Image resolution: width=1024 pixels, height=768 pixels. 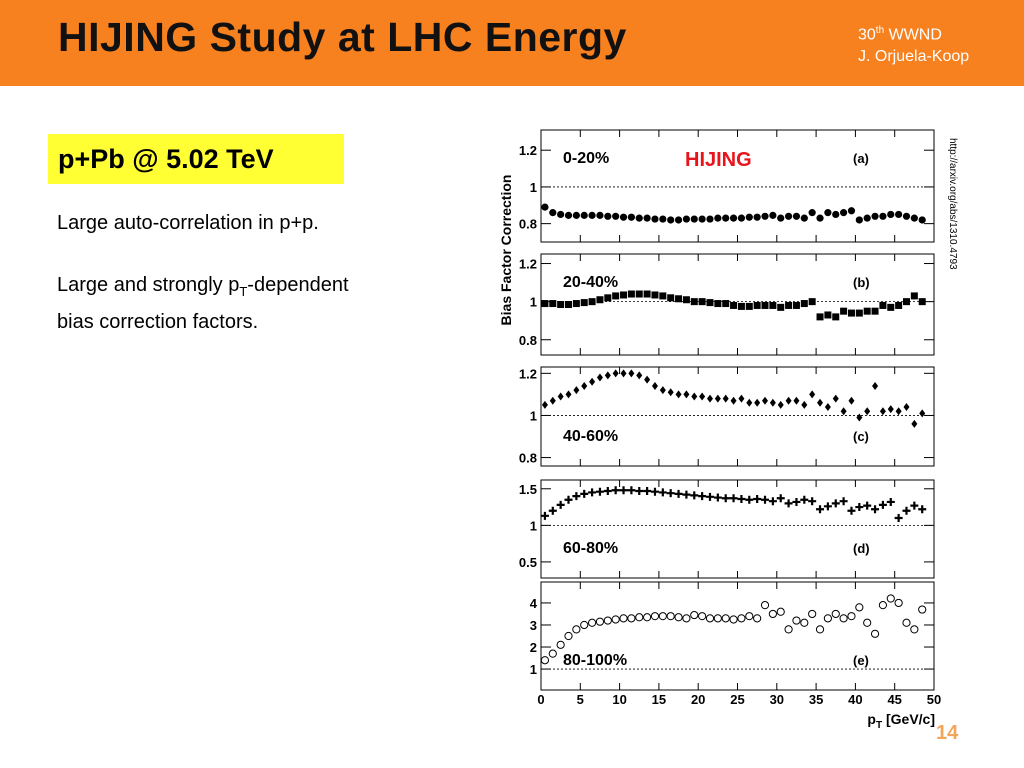 I want to click on x-tick-label: 15, so click(x=659, y=699).